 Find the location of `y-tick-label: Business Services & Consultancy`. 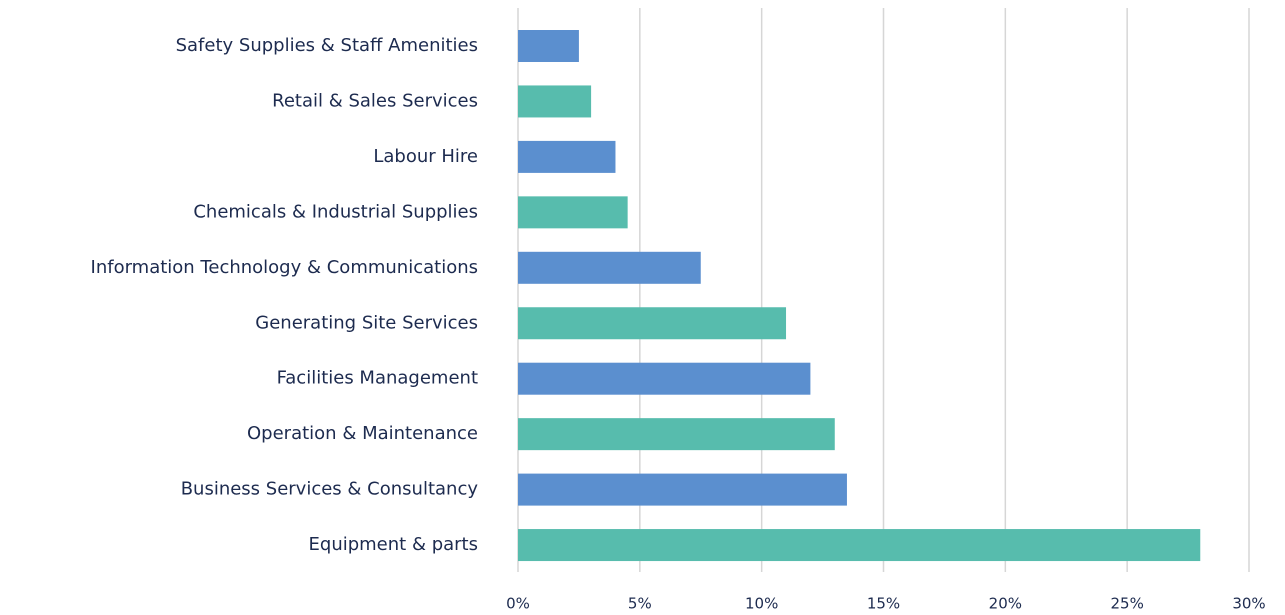

y-tick-label: Business Services & Consultancy is located at coordinates (330, 489).